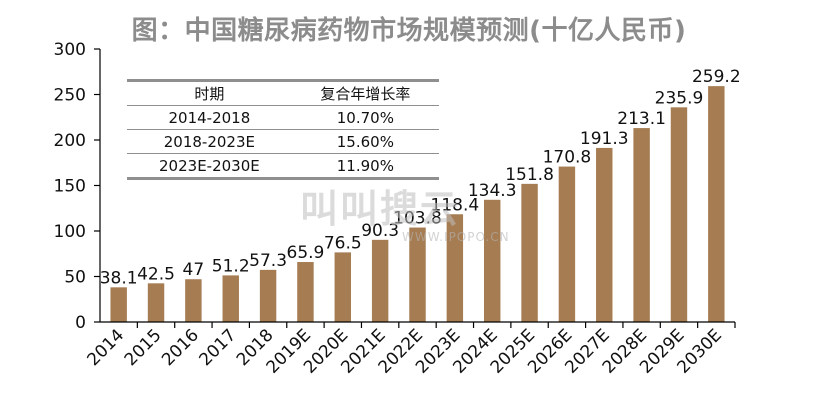 Image resolution: width=818 pixels, height=410 pixels. What do you see at coordinates (194, 270) in the screenshot?
I see `data-label: 47` at bounding box center [194, 270].